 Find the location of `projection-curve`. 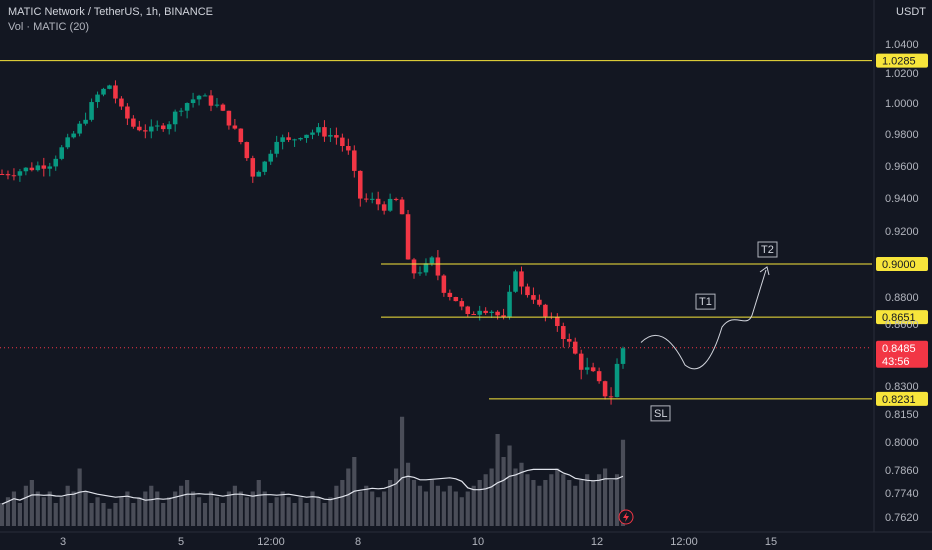

projection-curve is located at coordinates (703, 319).